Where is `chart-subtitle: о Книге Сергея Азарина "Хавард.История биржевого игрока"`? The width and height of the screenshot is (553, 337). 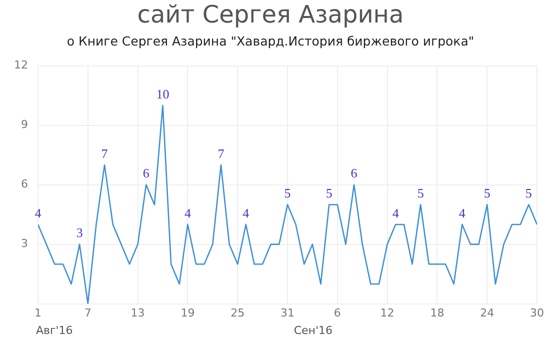
chart-subtitle: о Книге Сергея Азарина "Хавард.История биржевого игрока" is located at coordinates (270, 41).